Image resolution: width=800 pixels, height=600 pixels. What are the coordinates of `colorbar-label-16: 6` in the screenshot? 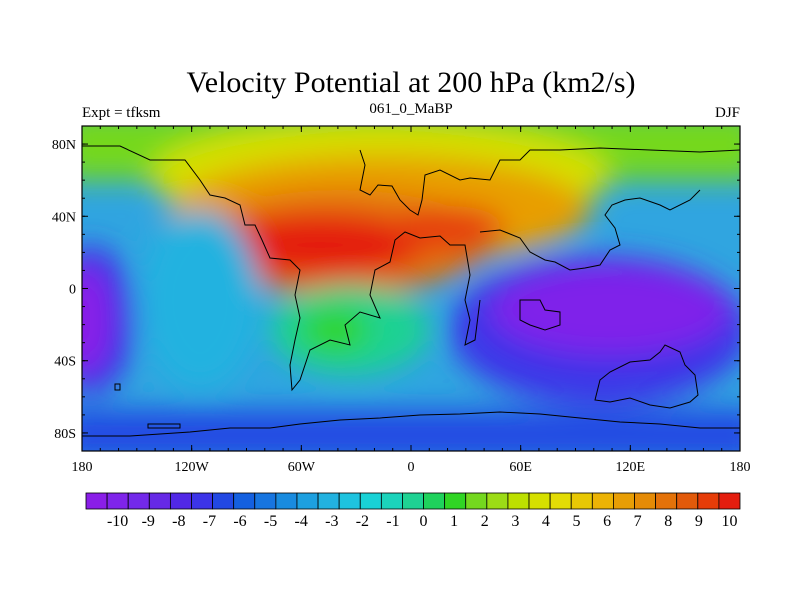 It's located at (607, 521).